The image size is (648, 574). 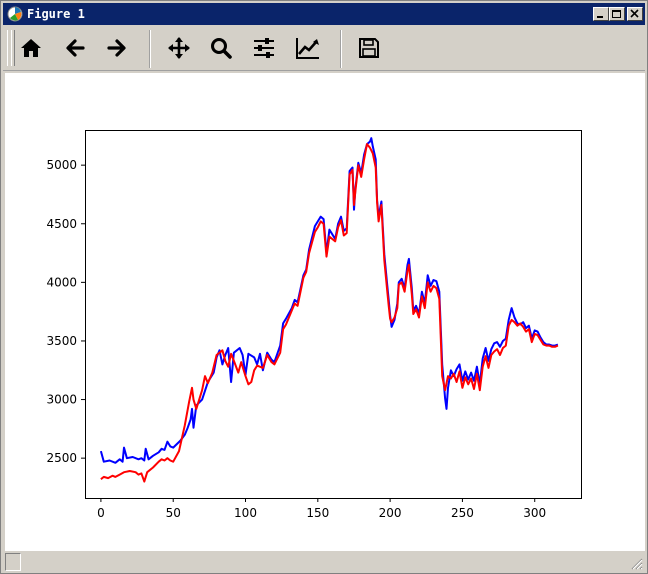 What do you see at coordinates (56, 14) in the screenshot?
I see `window-title: Figure 1` at bounding box center [56, 14].